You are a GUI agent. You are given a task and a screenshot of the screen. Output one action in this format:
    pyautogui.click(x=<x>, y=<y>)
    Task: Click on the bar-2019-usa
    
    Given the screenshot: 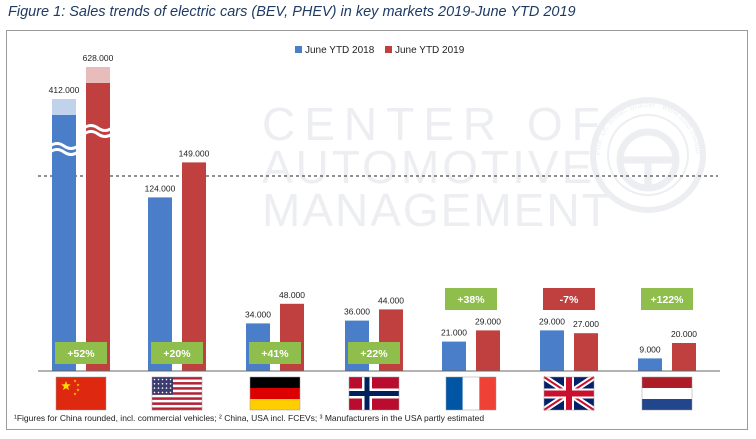 What is the action you would take?
    pyautogui.click(x=194, y=266)
    